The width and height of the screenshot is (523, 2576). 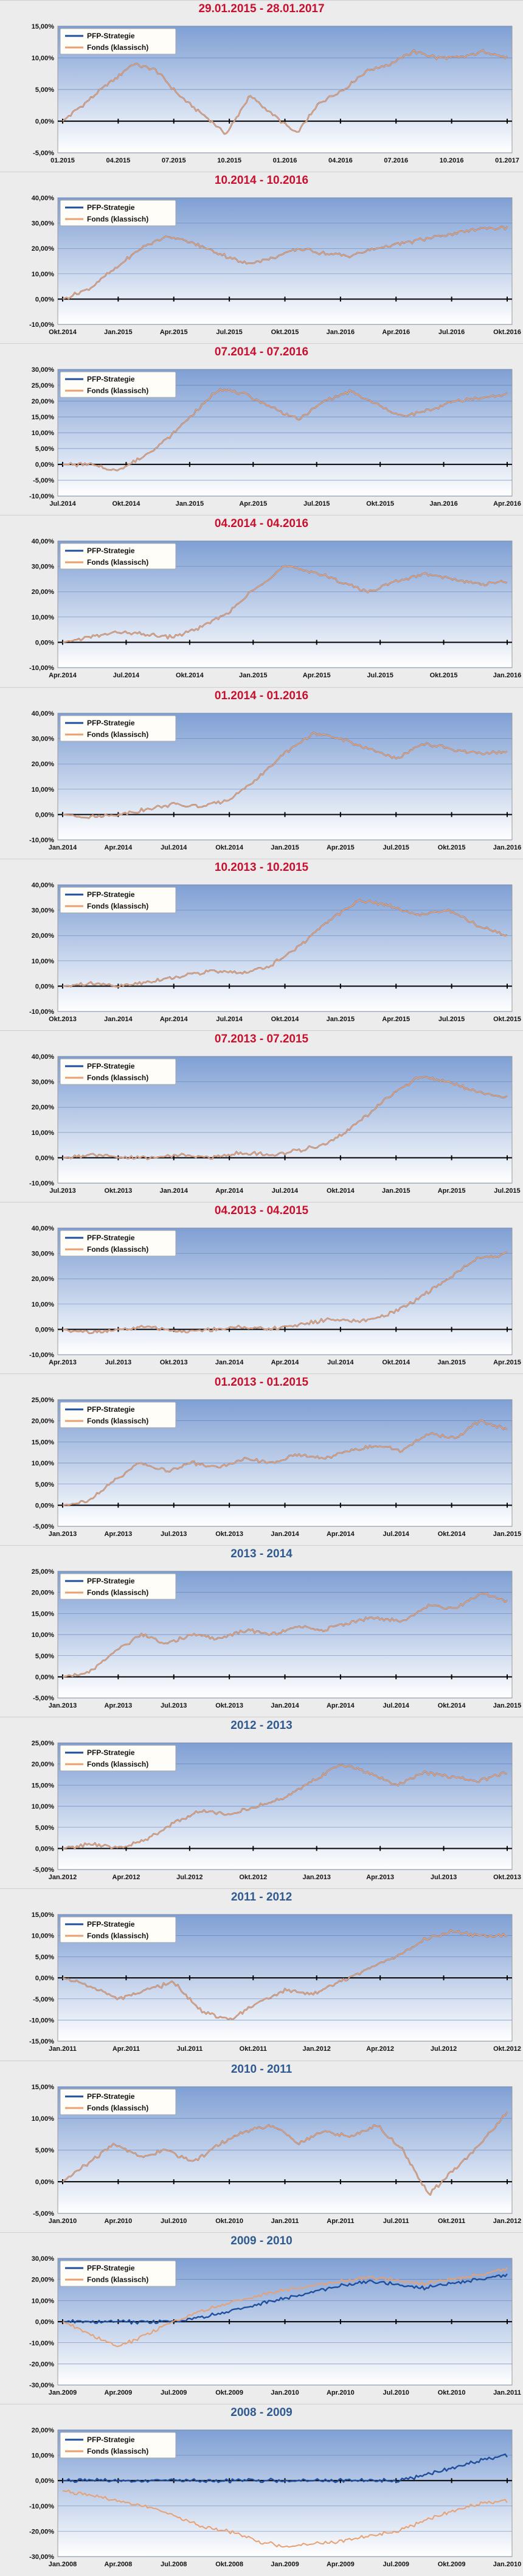 What do you see at coordinates (41, 2385) in the screenshot?
I see `y-tick-label: -30,00%` at bounding box center [41, 2385].